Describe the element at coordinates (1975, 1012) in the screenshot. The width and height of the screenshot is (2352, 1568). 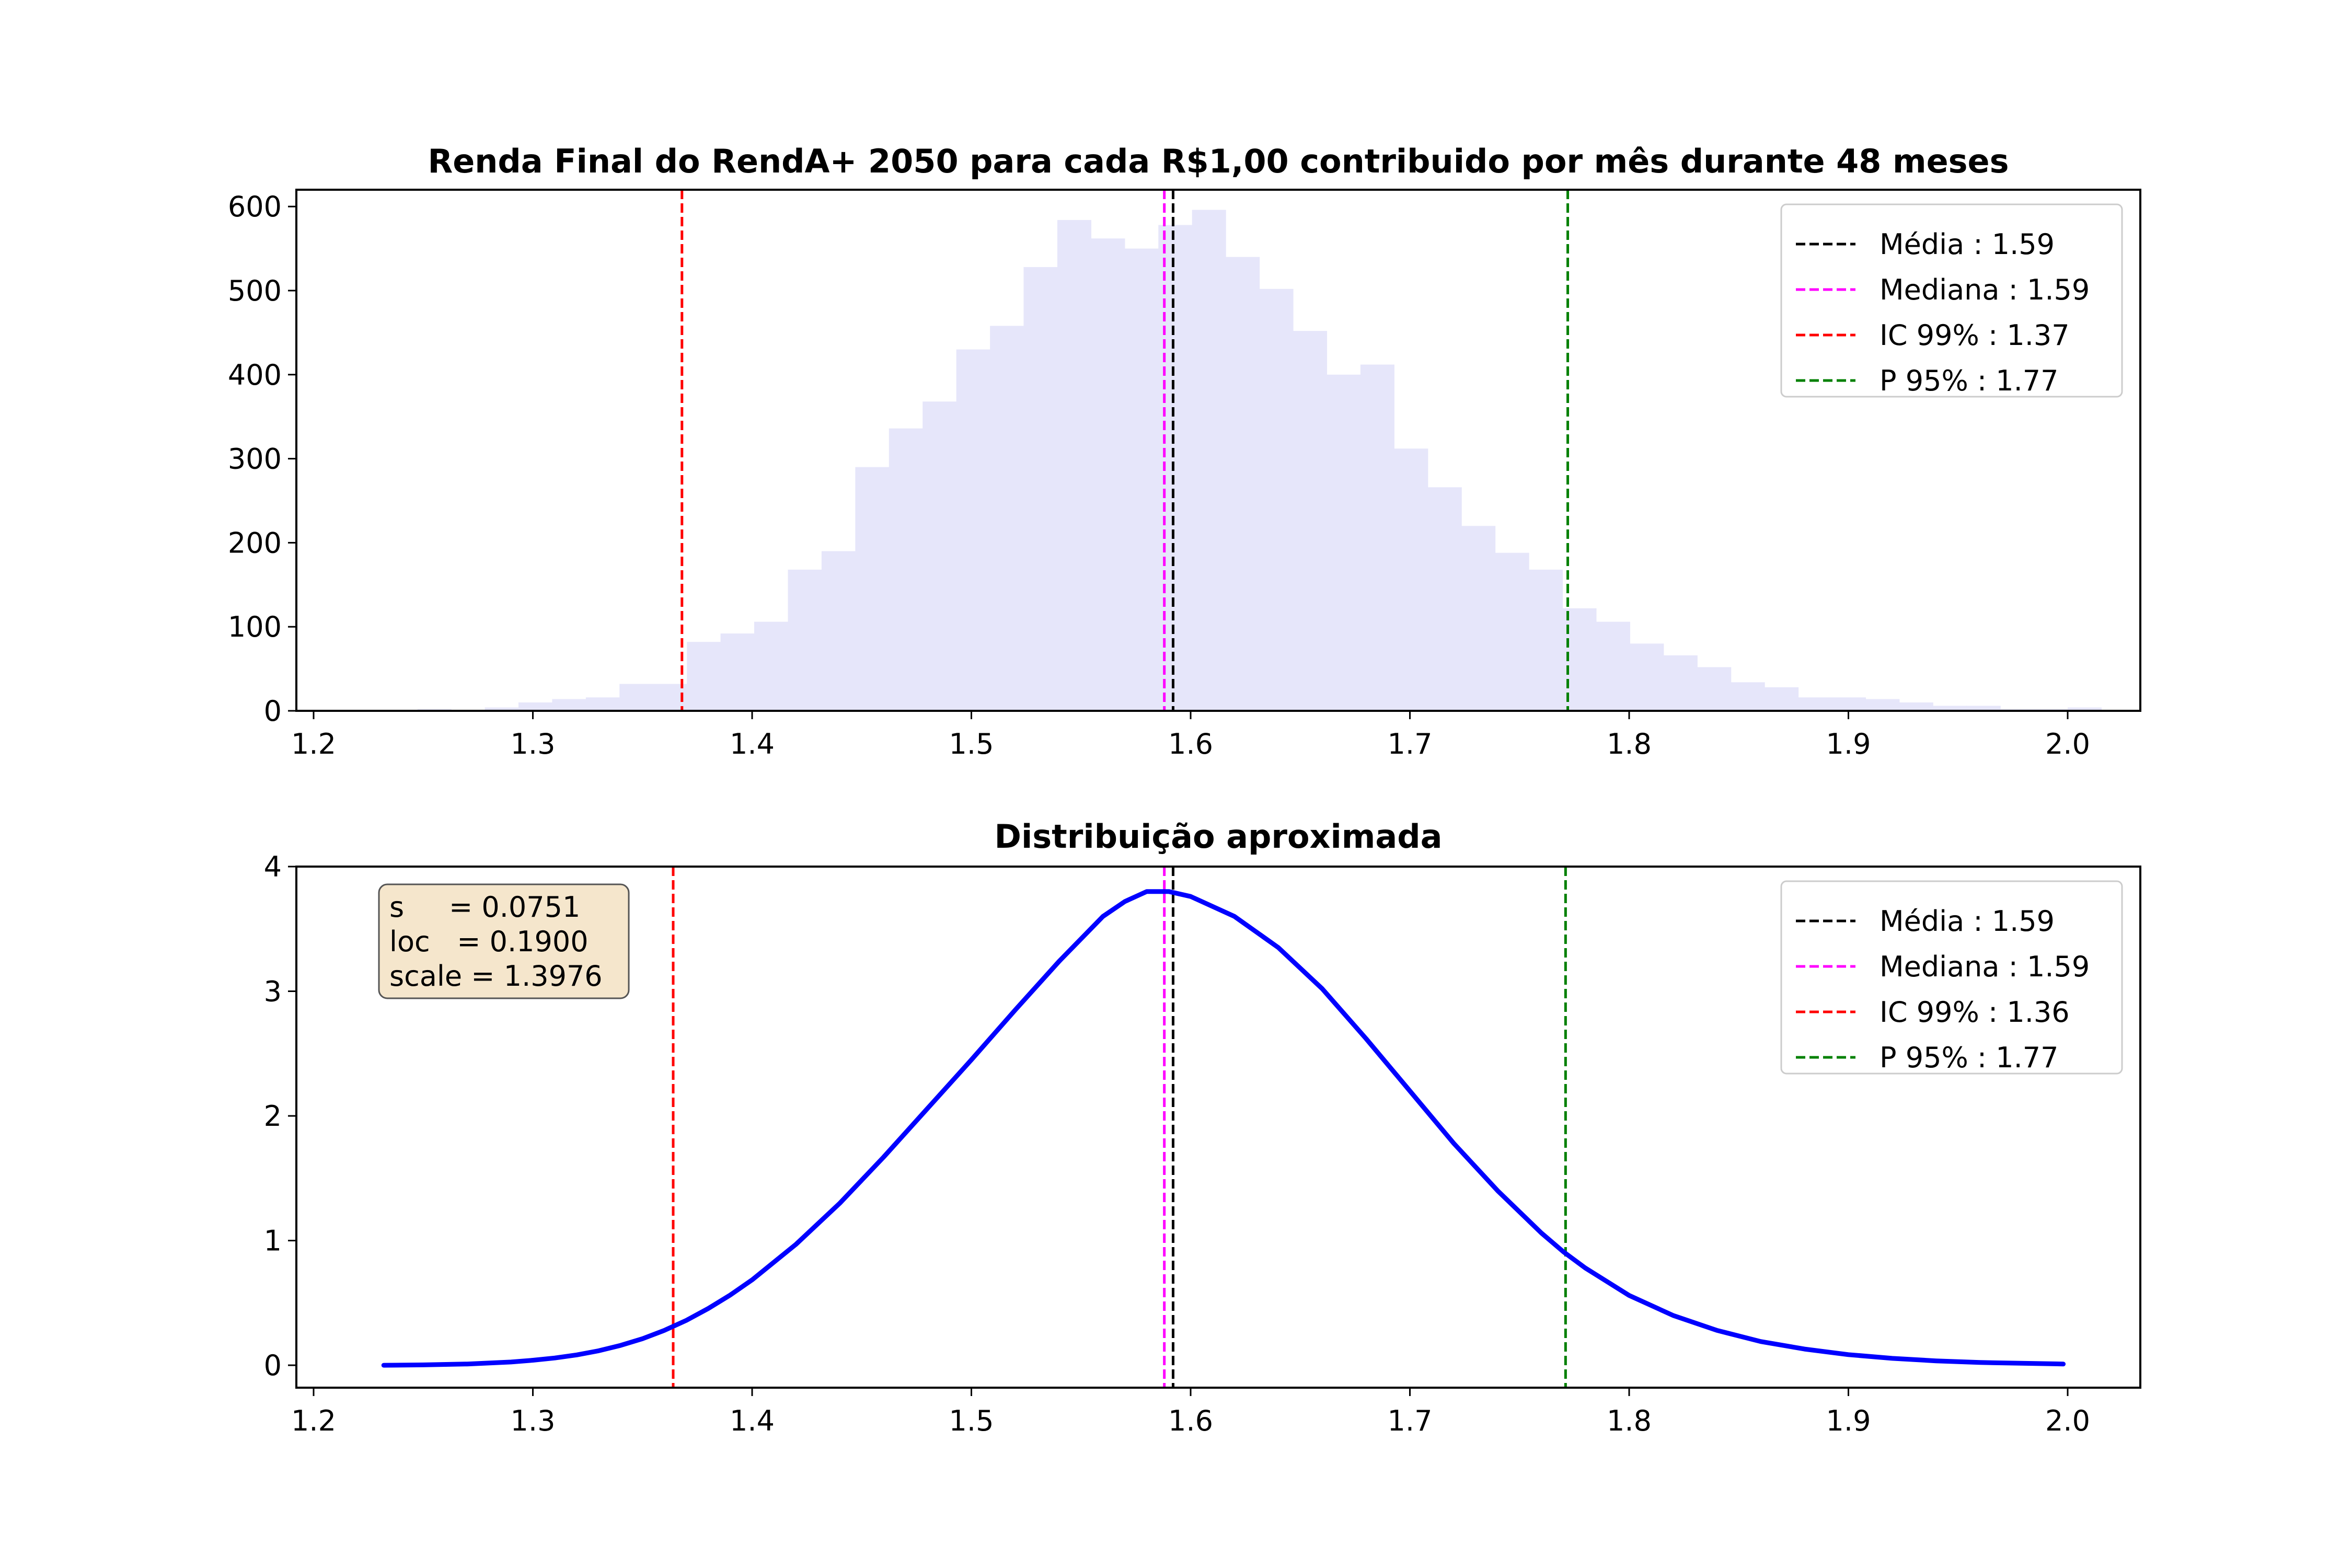
I see `legend-label: IC 99% : 1.36` at that location.